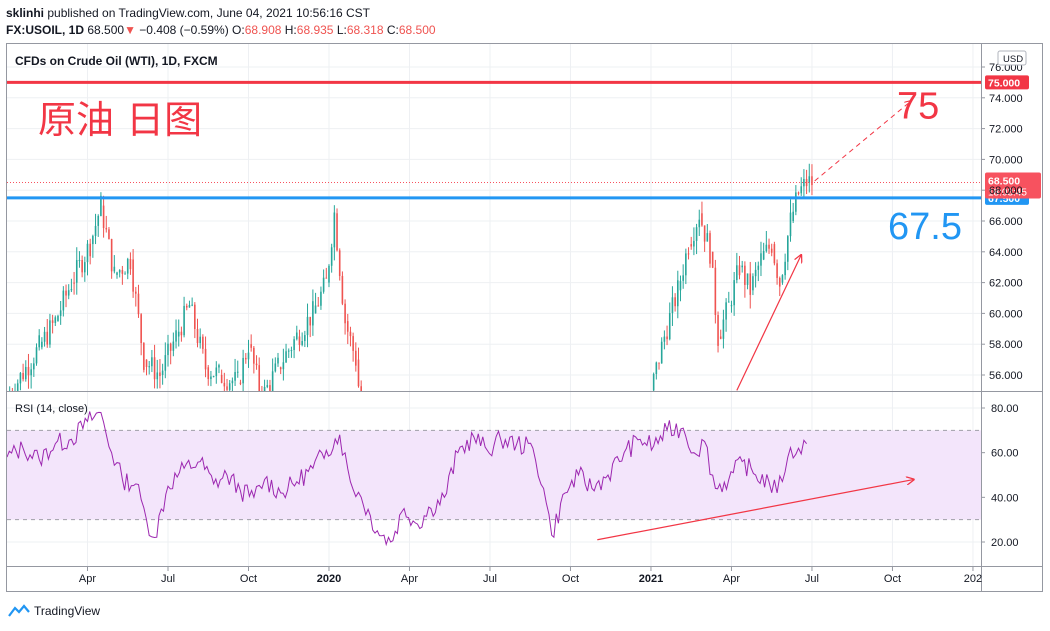 Image resolution: width=1050 pixels, height=631 pixels. I want to click on chart-title: CFDs on Crude Oil (WTI), 1D, FXCM, so click(116, 61).